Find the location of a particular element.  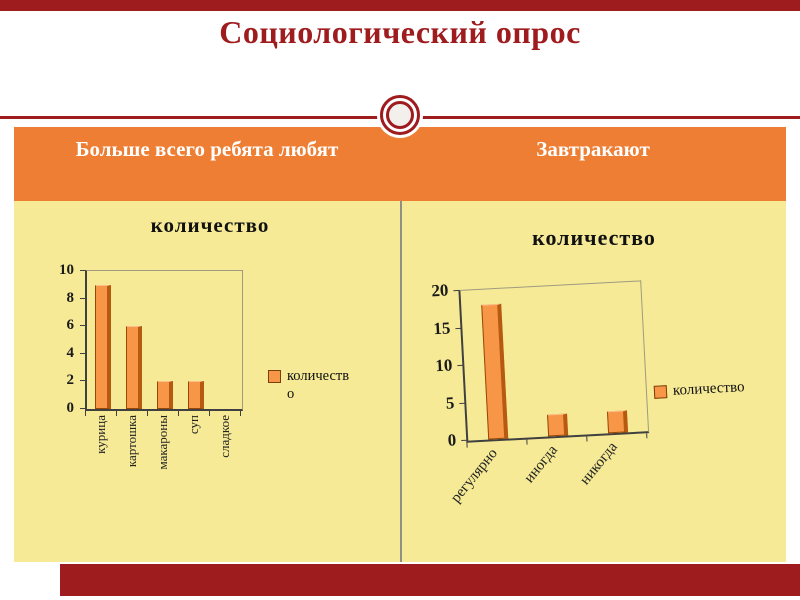

left-section-title: Больше всего ребята любят is located at coordinates (207, 149).